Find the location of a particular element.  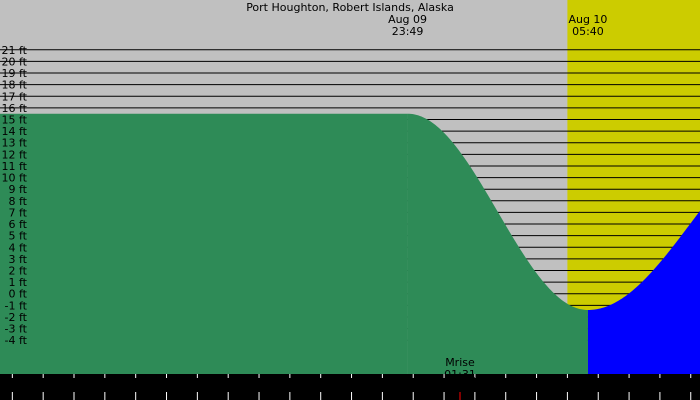

y-tick-label: 21 ft is located at coordinates (15, 50).